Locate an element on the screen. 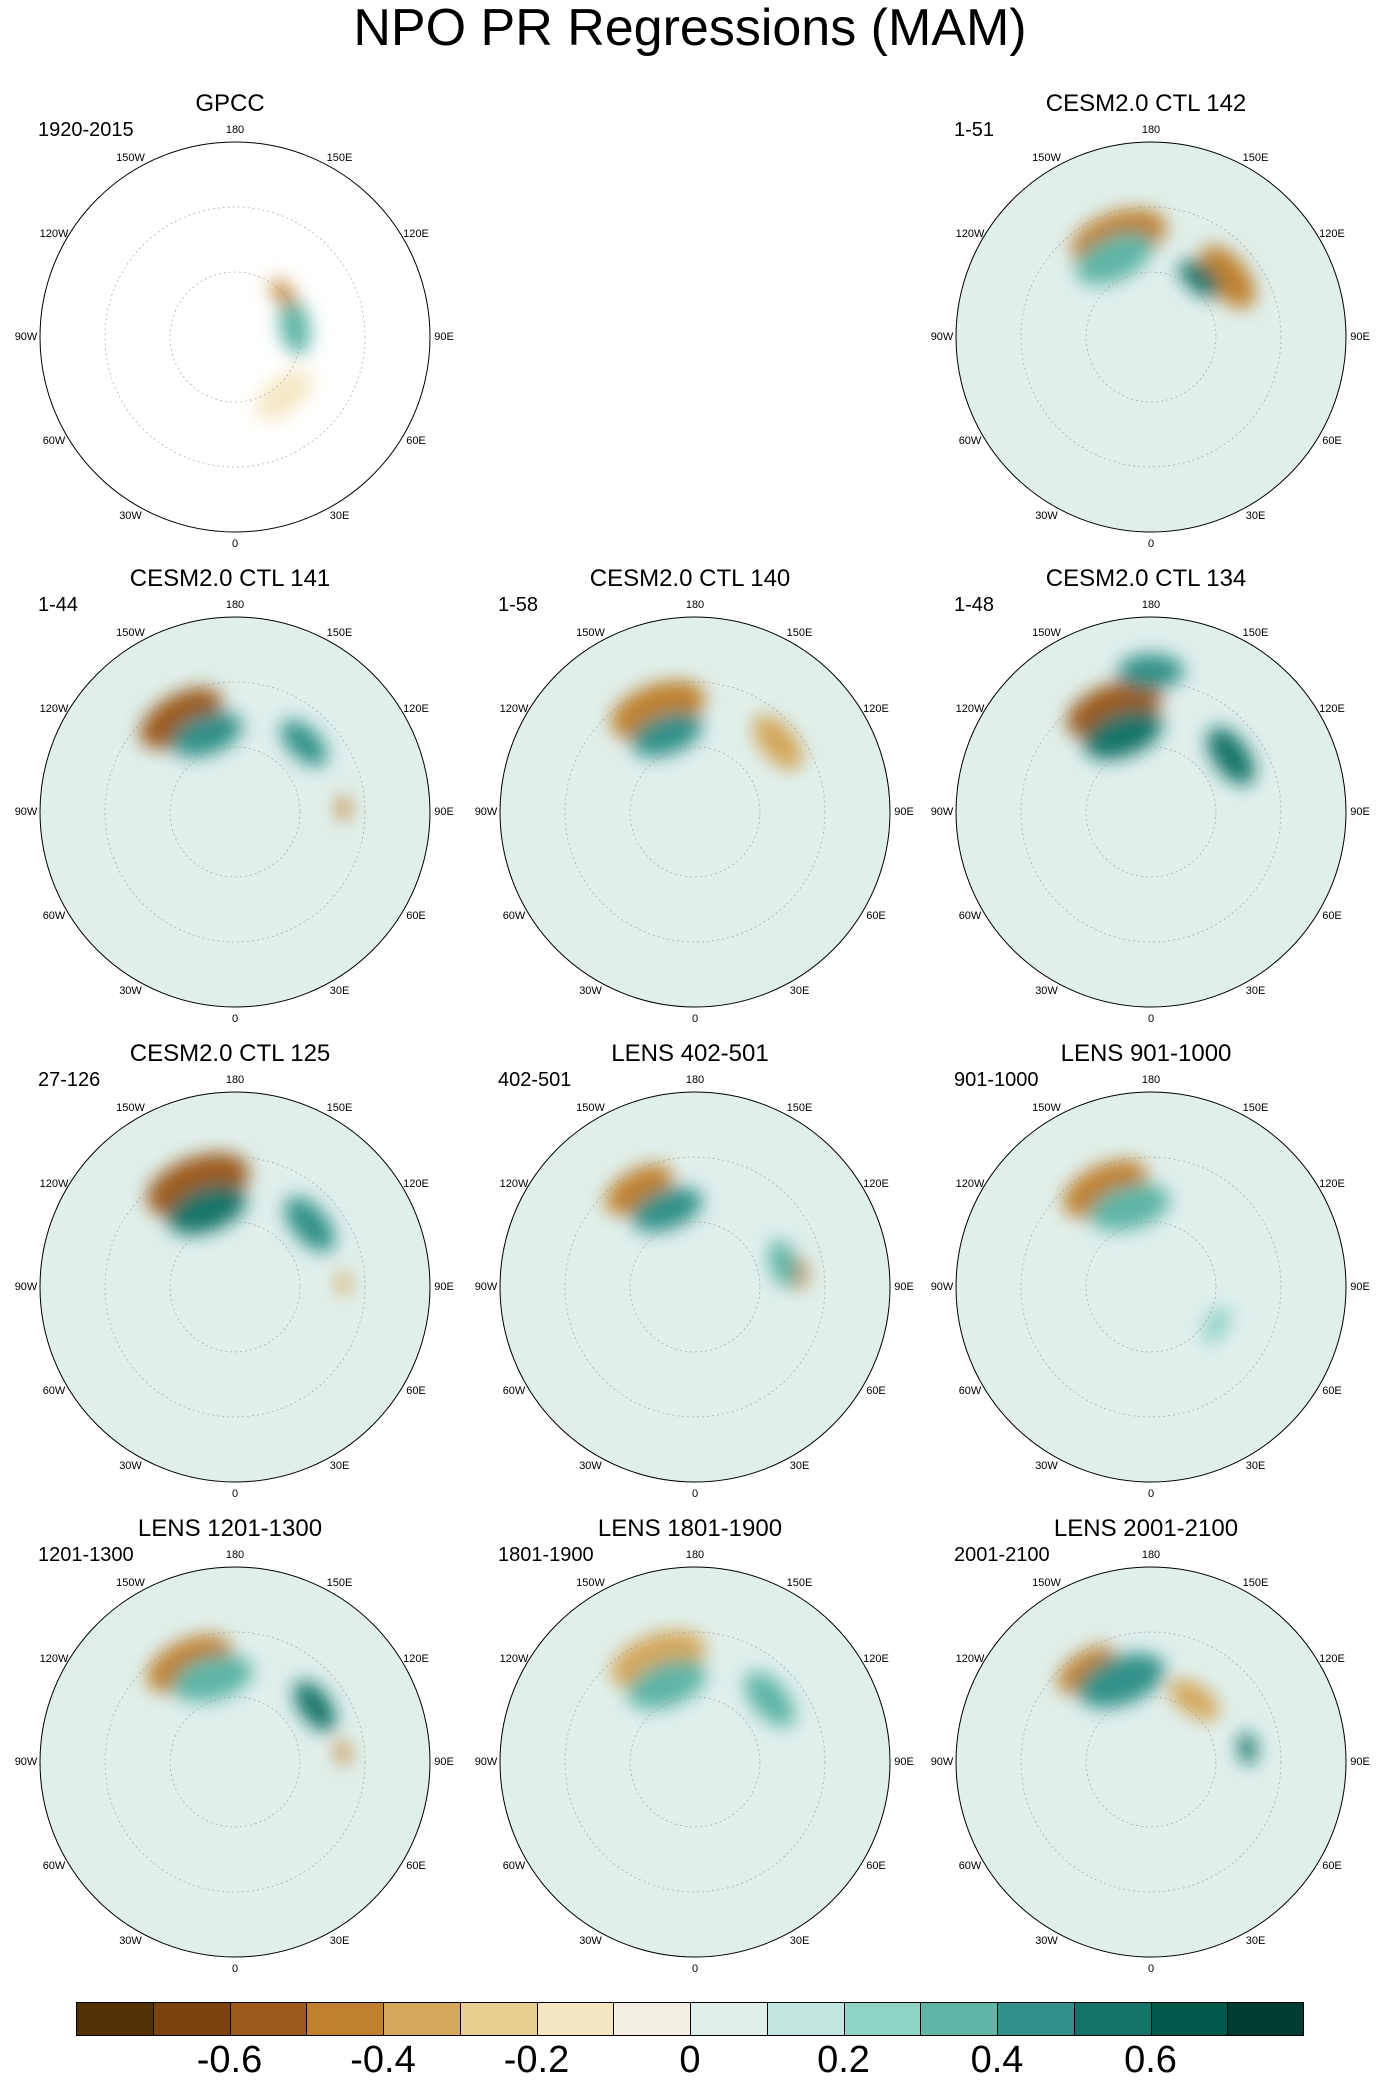 The width and height of the screenshot is (1380, 2082). panel-title: LENS 1801-1900 is located at coordinates (690, 1528).